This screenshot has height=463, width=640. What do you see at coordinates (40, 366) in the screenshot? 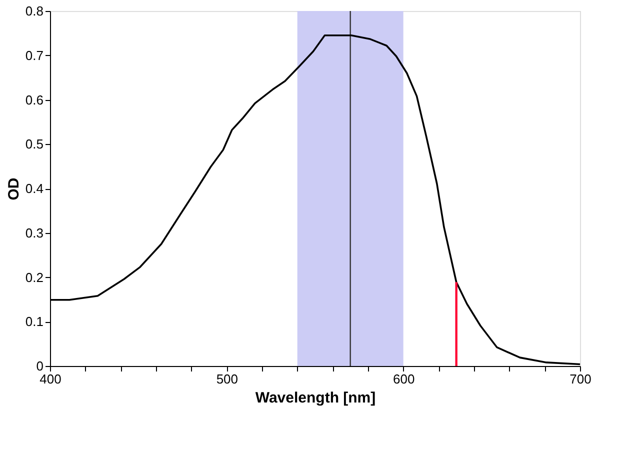
I see `y-tick-label: 0` at bounding box center [40, 366].